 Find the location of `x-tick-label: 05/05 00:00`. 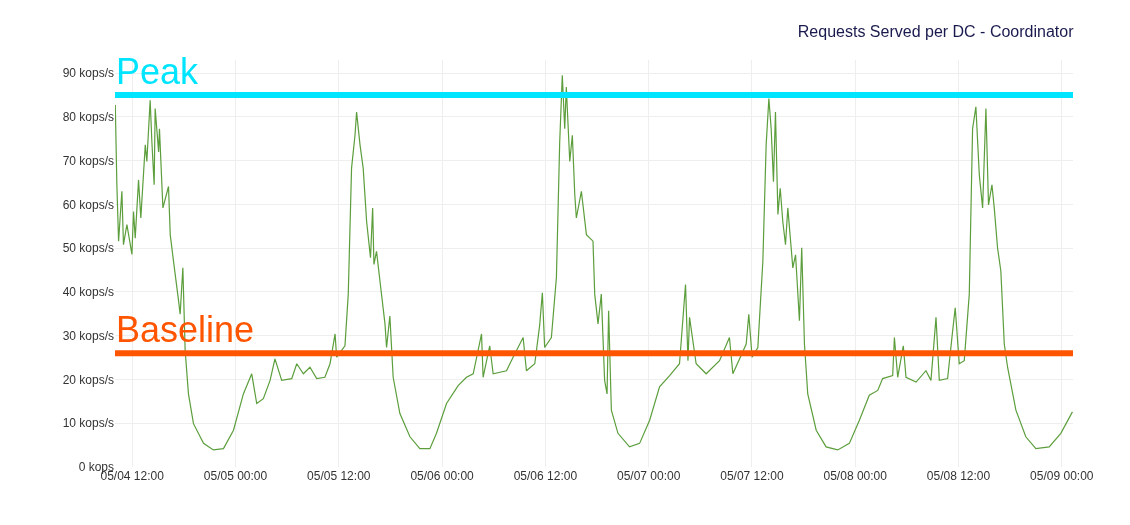

x-tick-label: 05/05 00:00 is located at coordinates (235, 476).